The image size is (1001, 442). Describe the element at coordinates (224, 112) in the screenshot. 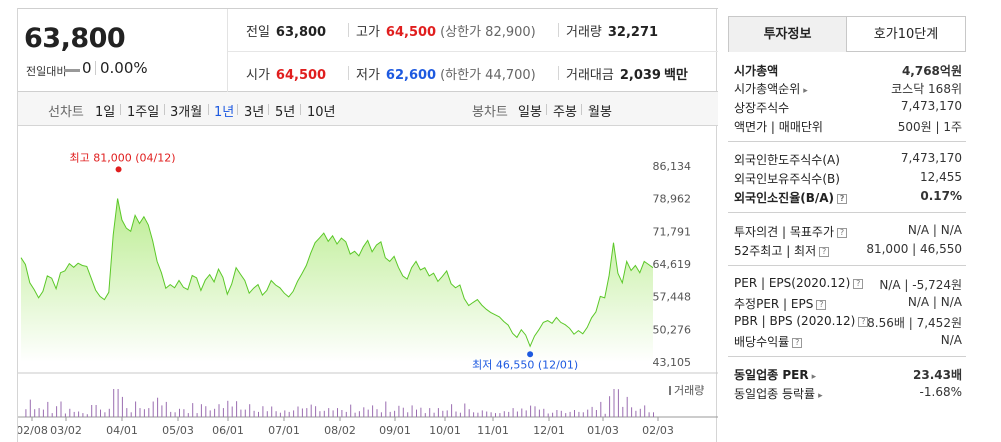

I see `period-1y: 1년` at that location.